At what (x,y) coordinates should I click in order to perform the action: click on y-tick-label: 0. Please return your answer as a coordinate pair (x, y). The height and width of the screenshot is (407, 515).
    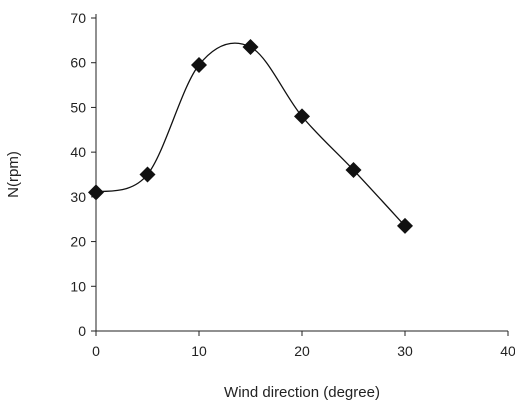
    Looking at the image, I should click on (82, 331).